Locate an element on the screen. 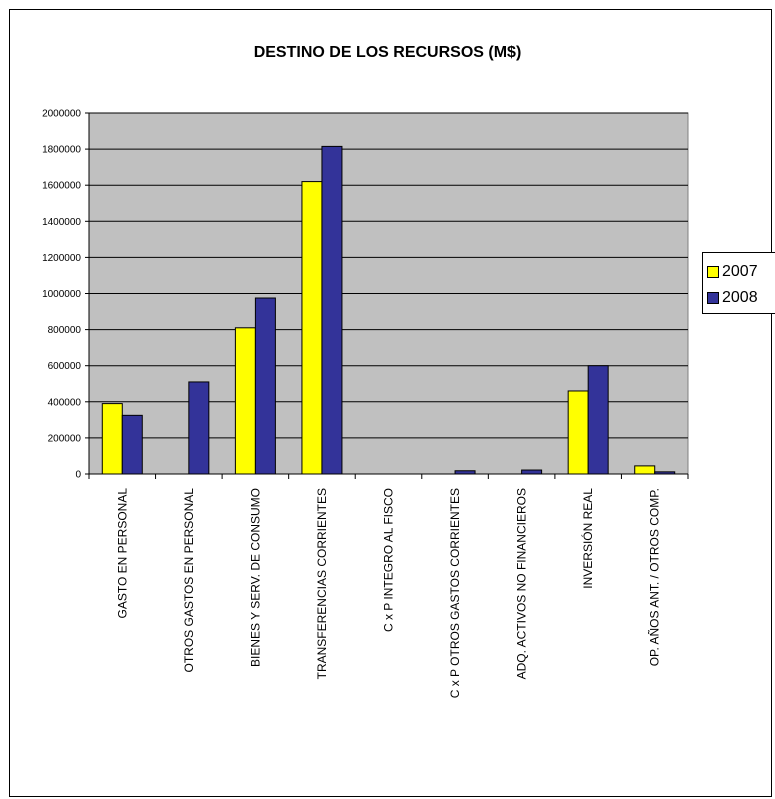 The height and width of the screenshot is (799, 775). legend-swatch-2008 is located at coordinates (713, 298).